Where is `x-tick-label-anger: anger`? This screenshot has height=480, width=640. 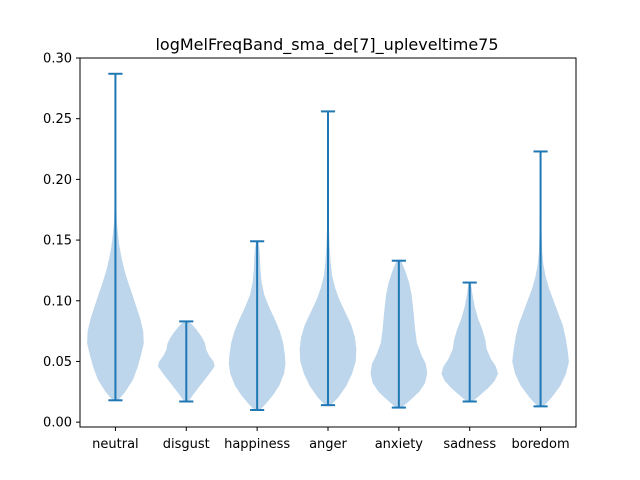
x-tick-label-anger: anger is located at coordinates (328, 444).